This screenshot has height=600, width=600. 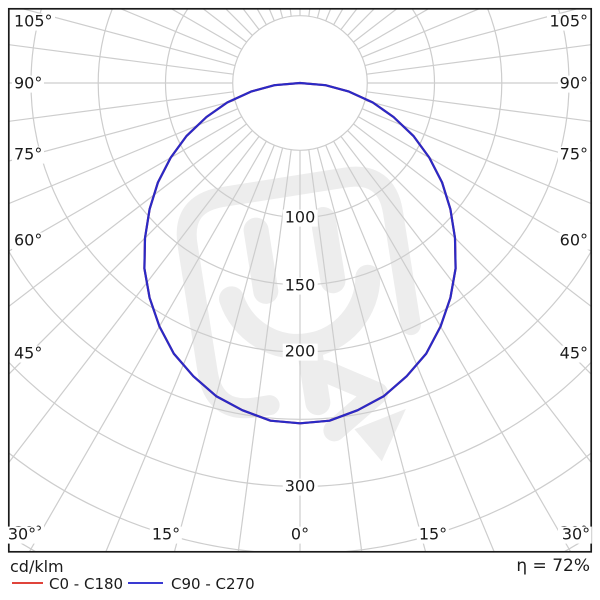 What do you see at coordinates (380, 435) in the screenshot?
I see `watermark-arrow-head` at bounding box center [380, 435].